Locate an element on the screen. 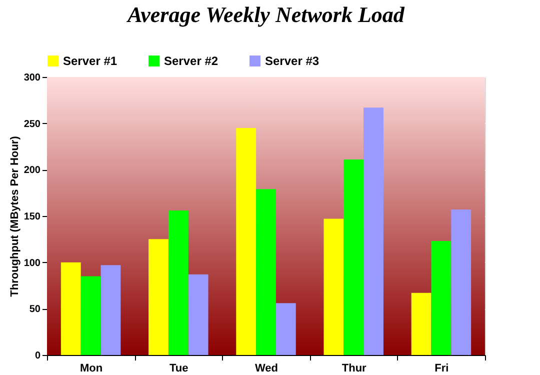 The image size is (540, 375). x-tick-label: Fri is located at coordinates (441, 368).